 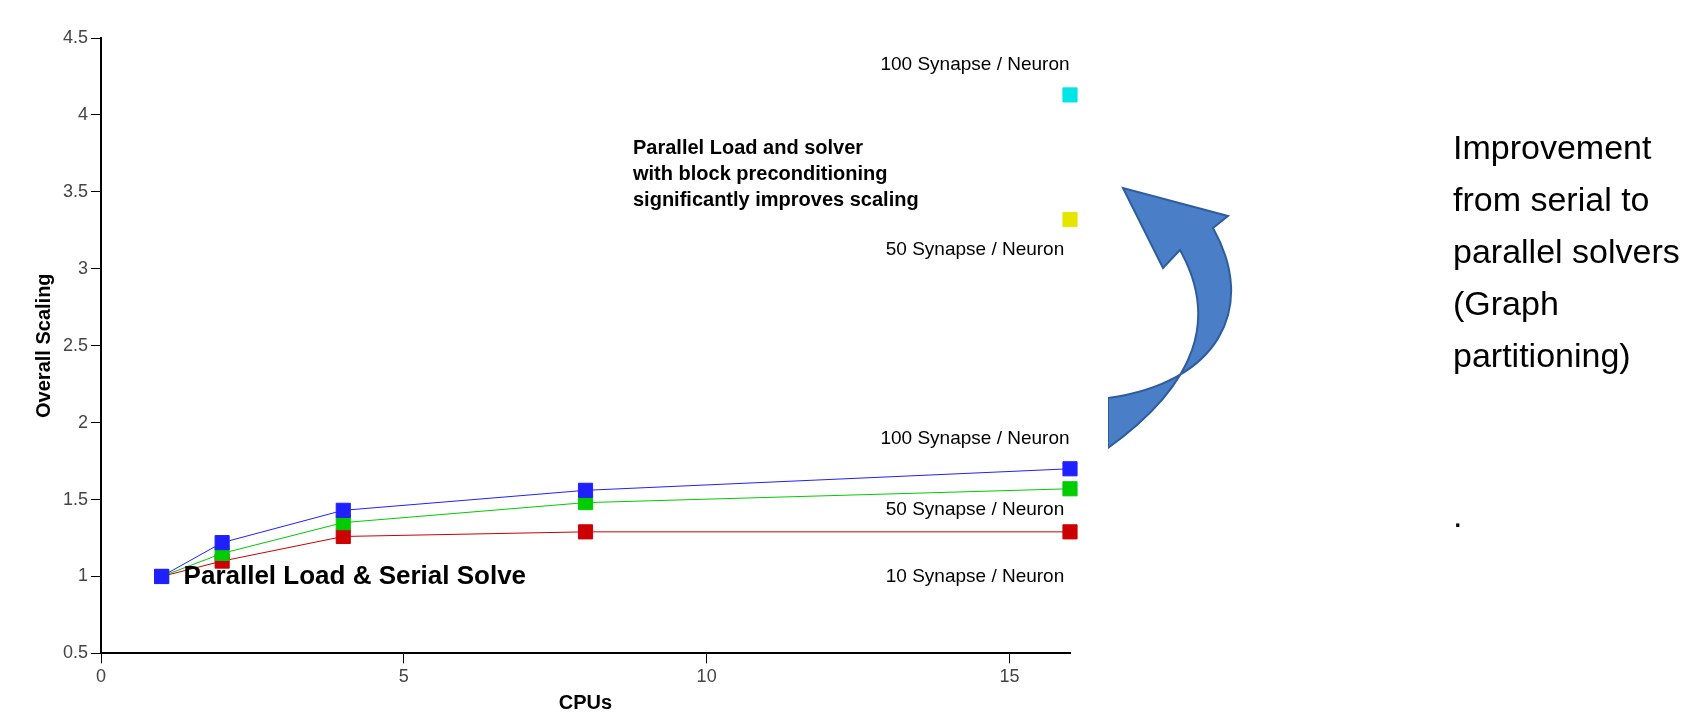 What do you see at coordinates (83, 267) in the screenshot?
I see `y-tick-label: 3` at bounding box center [83, 267].